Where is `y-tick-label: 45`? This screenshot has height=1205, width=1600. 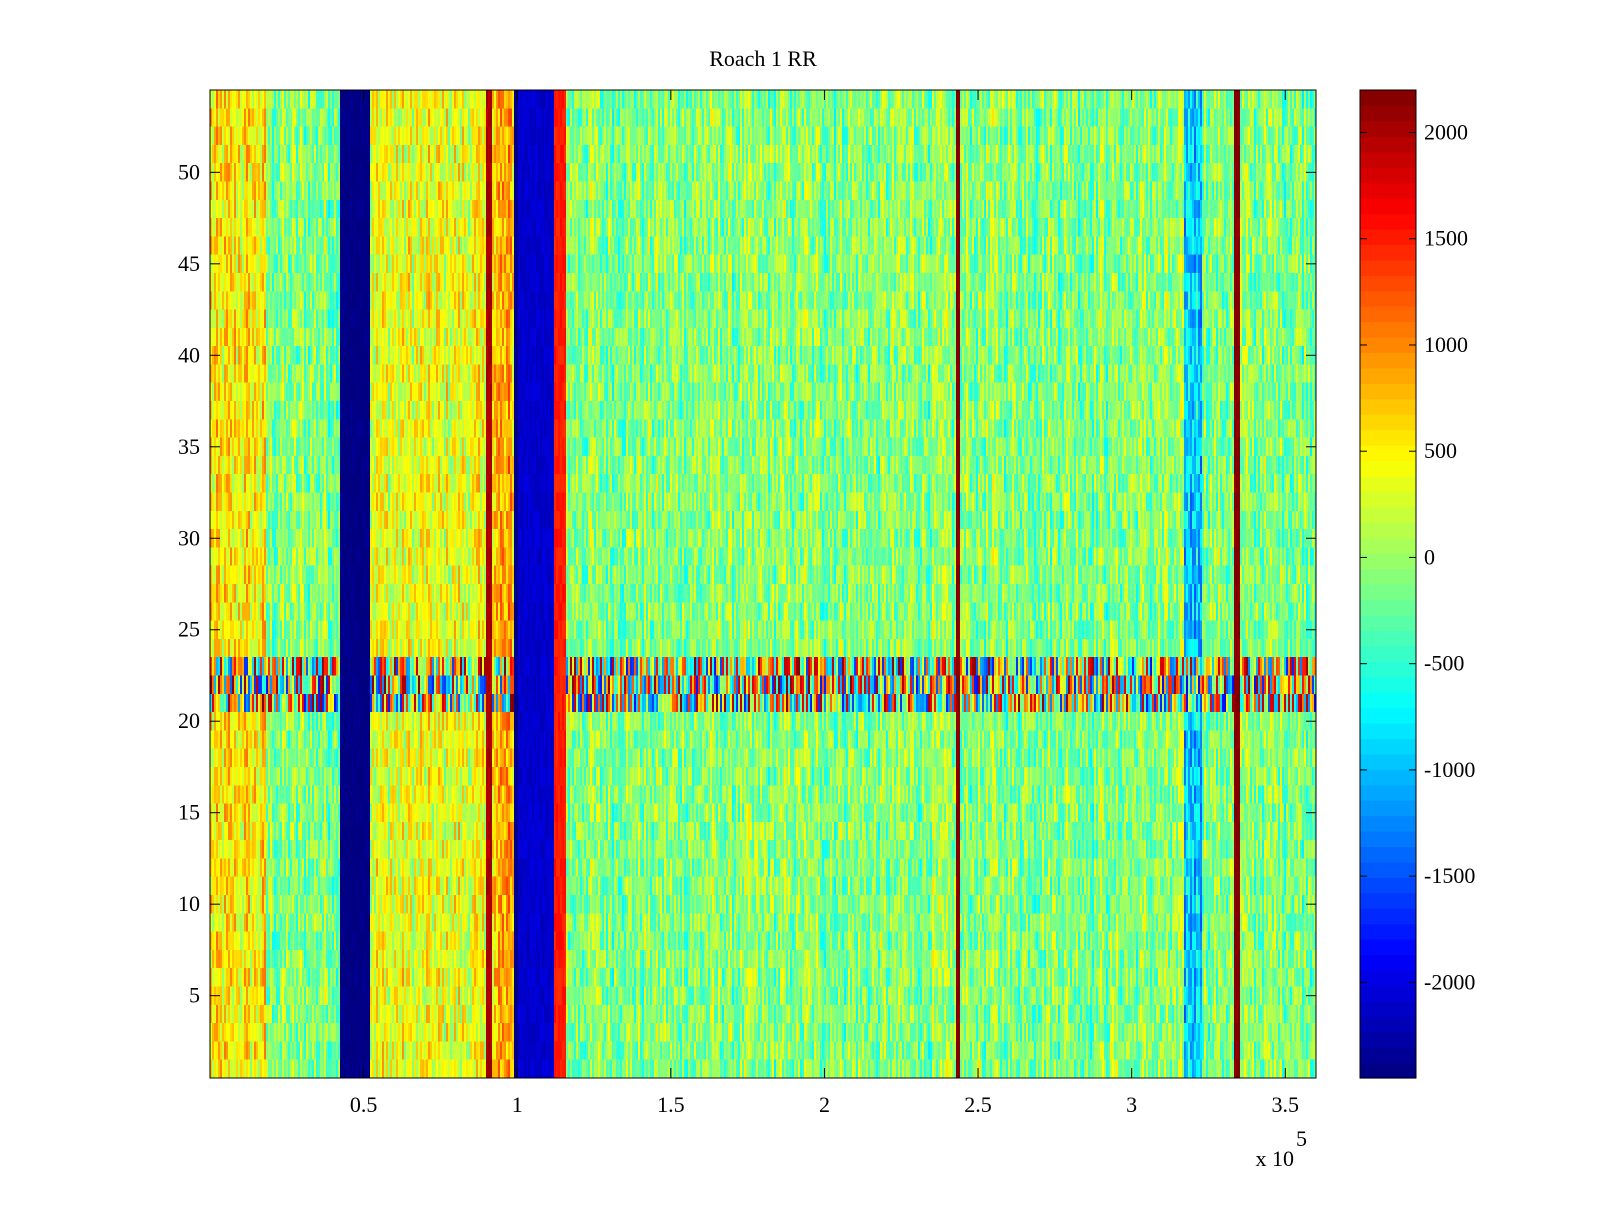
y-tick-label: 45 is located at coordinates (189, 263).